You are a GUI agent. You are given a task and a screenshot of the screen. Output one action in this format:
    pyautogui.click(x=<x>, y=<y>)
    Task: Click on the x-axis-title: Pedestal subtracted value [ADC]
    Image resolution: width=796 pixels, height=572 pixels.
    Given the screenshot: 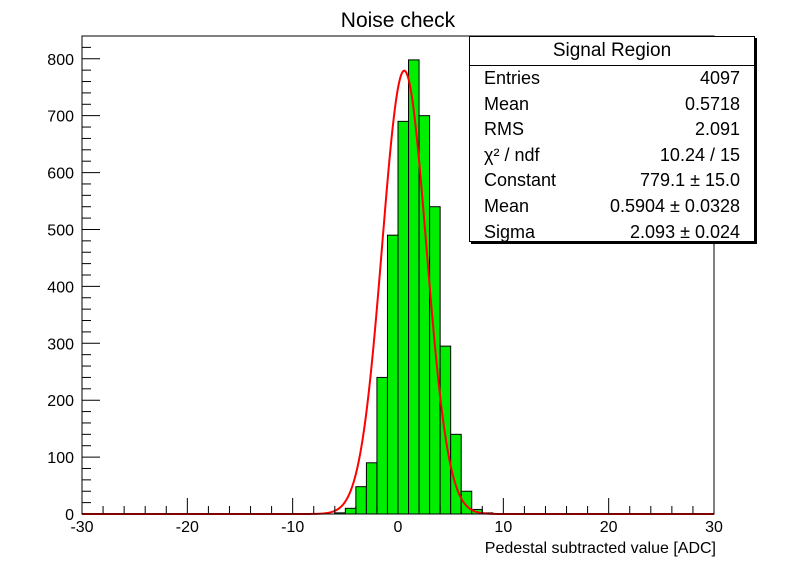 What is the action you would take?
    pyautogui.click(x=600, y=548)
    